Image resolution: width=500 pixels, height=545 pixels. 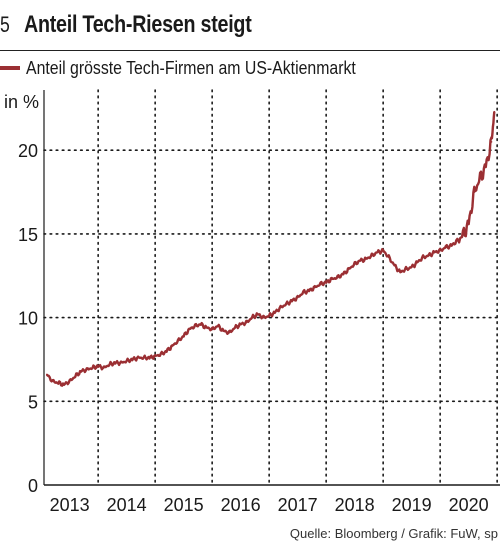 I want to click on chart-number: 5, so click(x=5, y=24).